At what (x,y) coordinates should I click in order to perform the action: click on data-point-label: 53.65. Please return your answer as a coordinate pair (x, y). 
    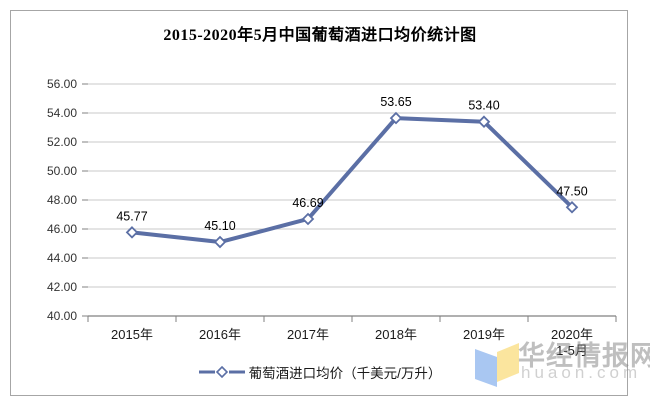
    Looking at the image, I should click on (395, 102).